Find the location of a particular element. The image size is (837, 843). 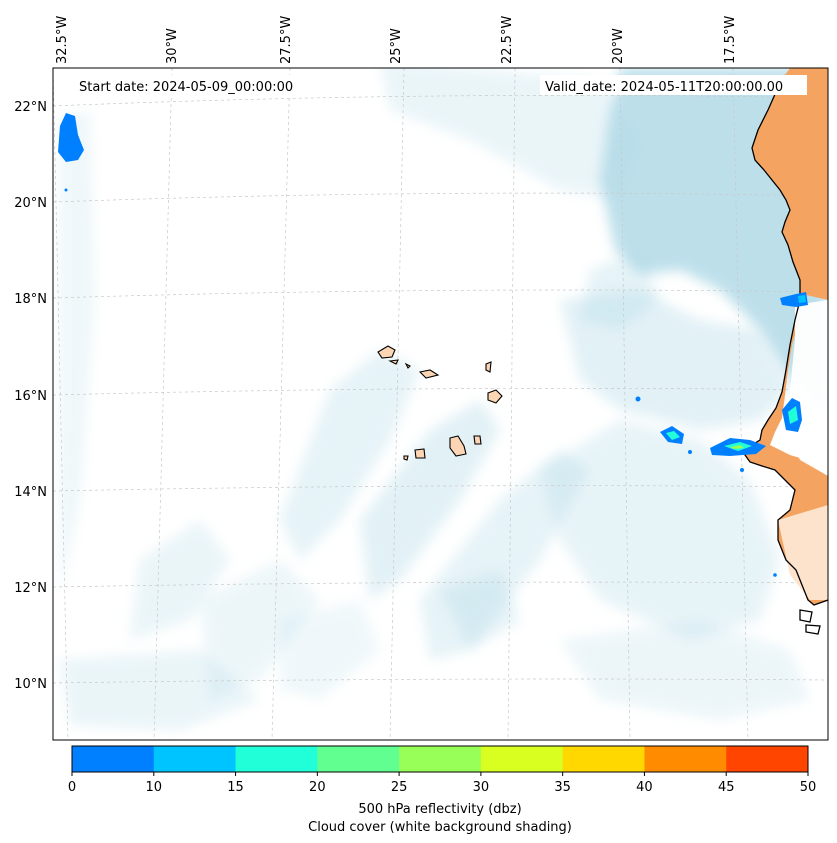

lat-label-10n: 10°N is located at coordinates (30, 684).